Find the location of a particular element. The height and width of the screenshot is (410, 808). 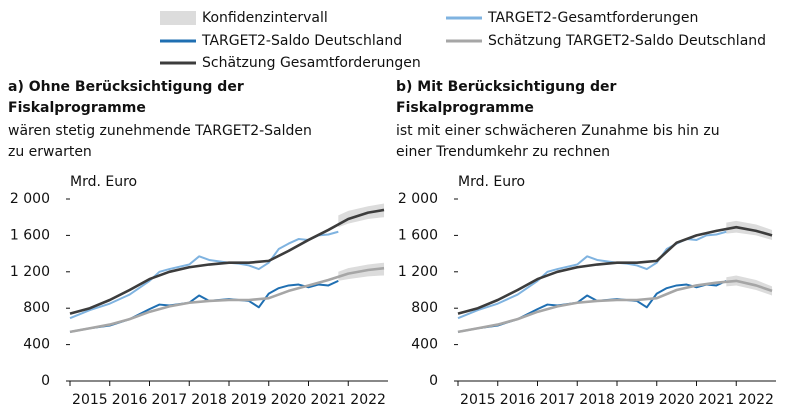

legend-label: Schätzung TARGET2-Saldo Deutschland is located at coordinates (627, 41).